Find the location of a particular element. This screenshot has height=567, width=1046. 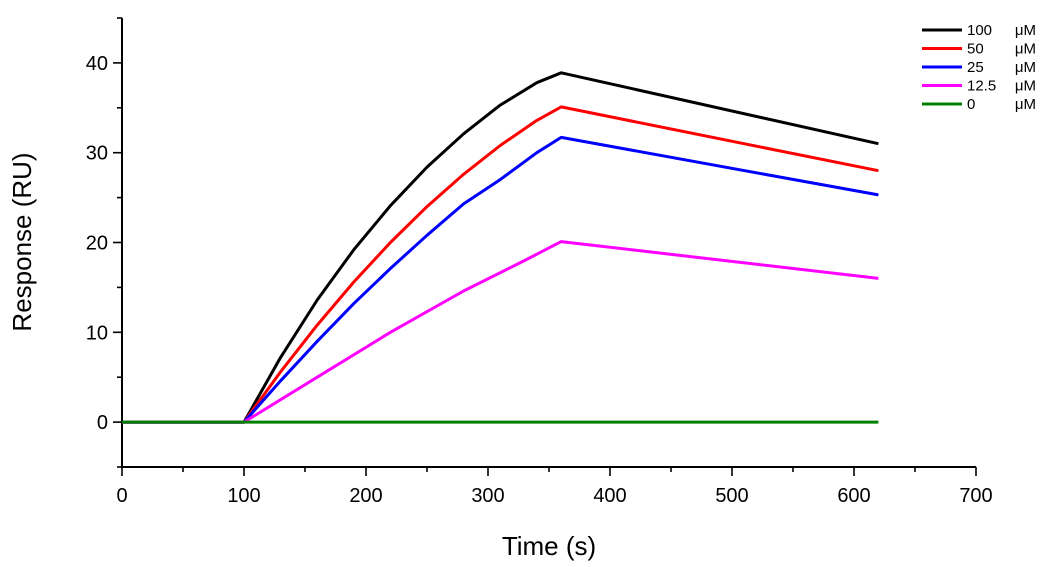

legend-value: 50 is located at coordinates (975, 49).